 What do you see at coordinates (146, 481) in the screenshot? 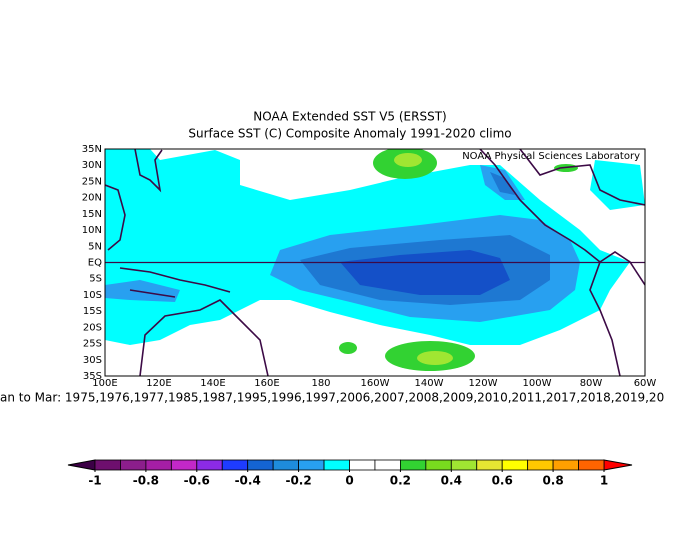
I see `colorbar-label: -0.8` at bounding box center [146, 481].